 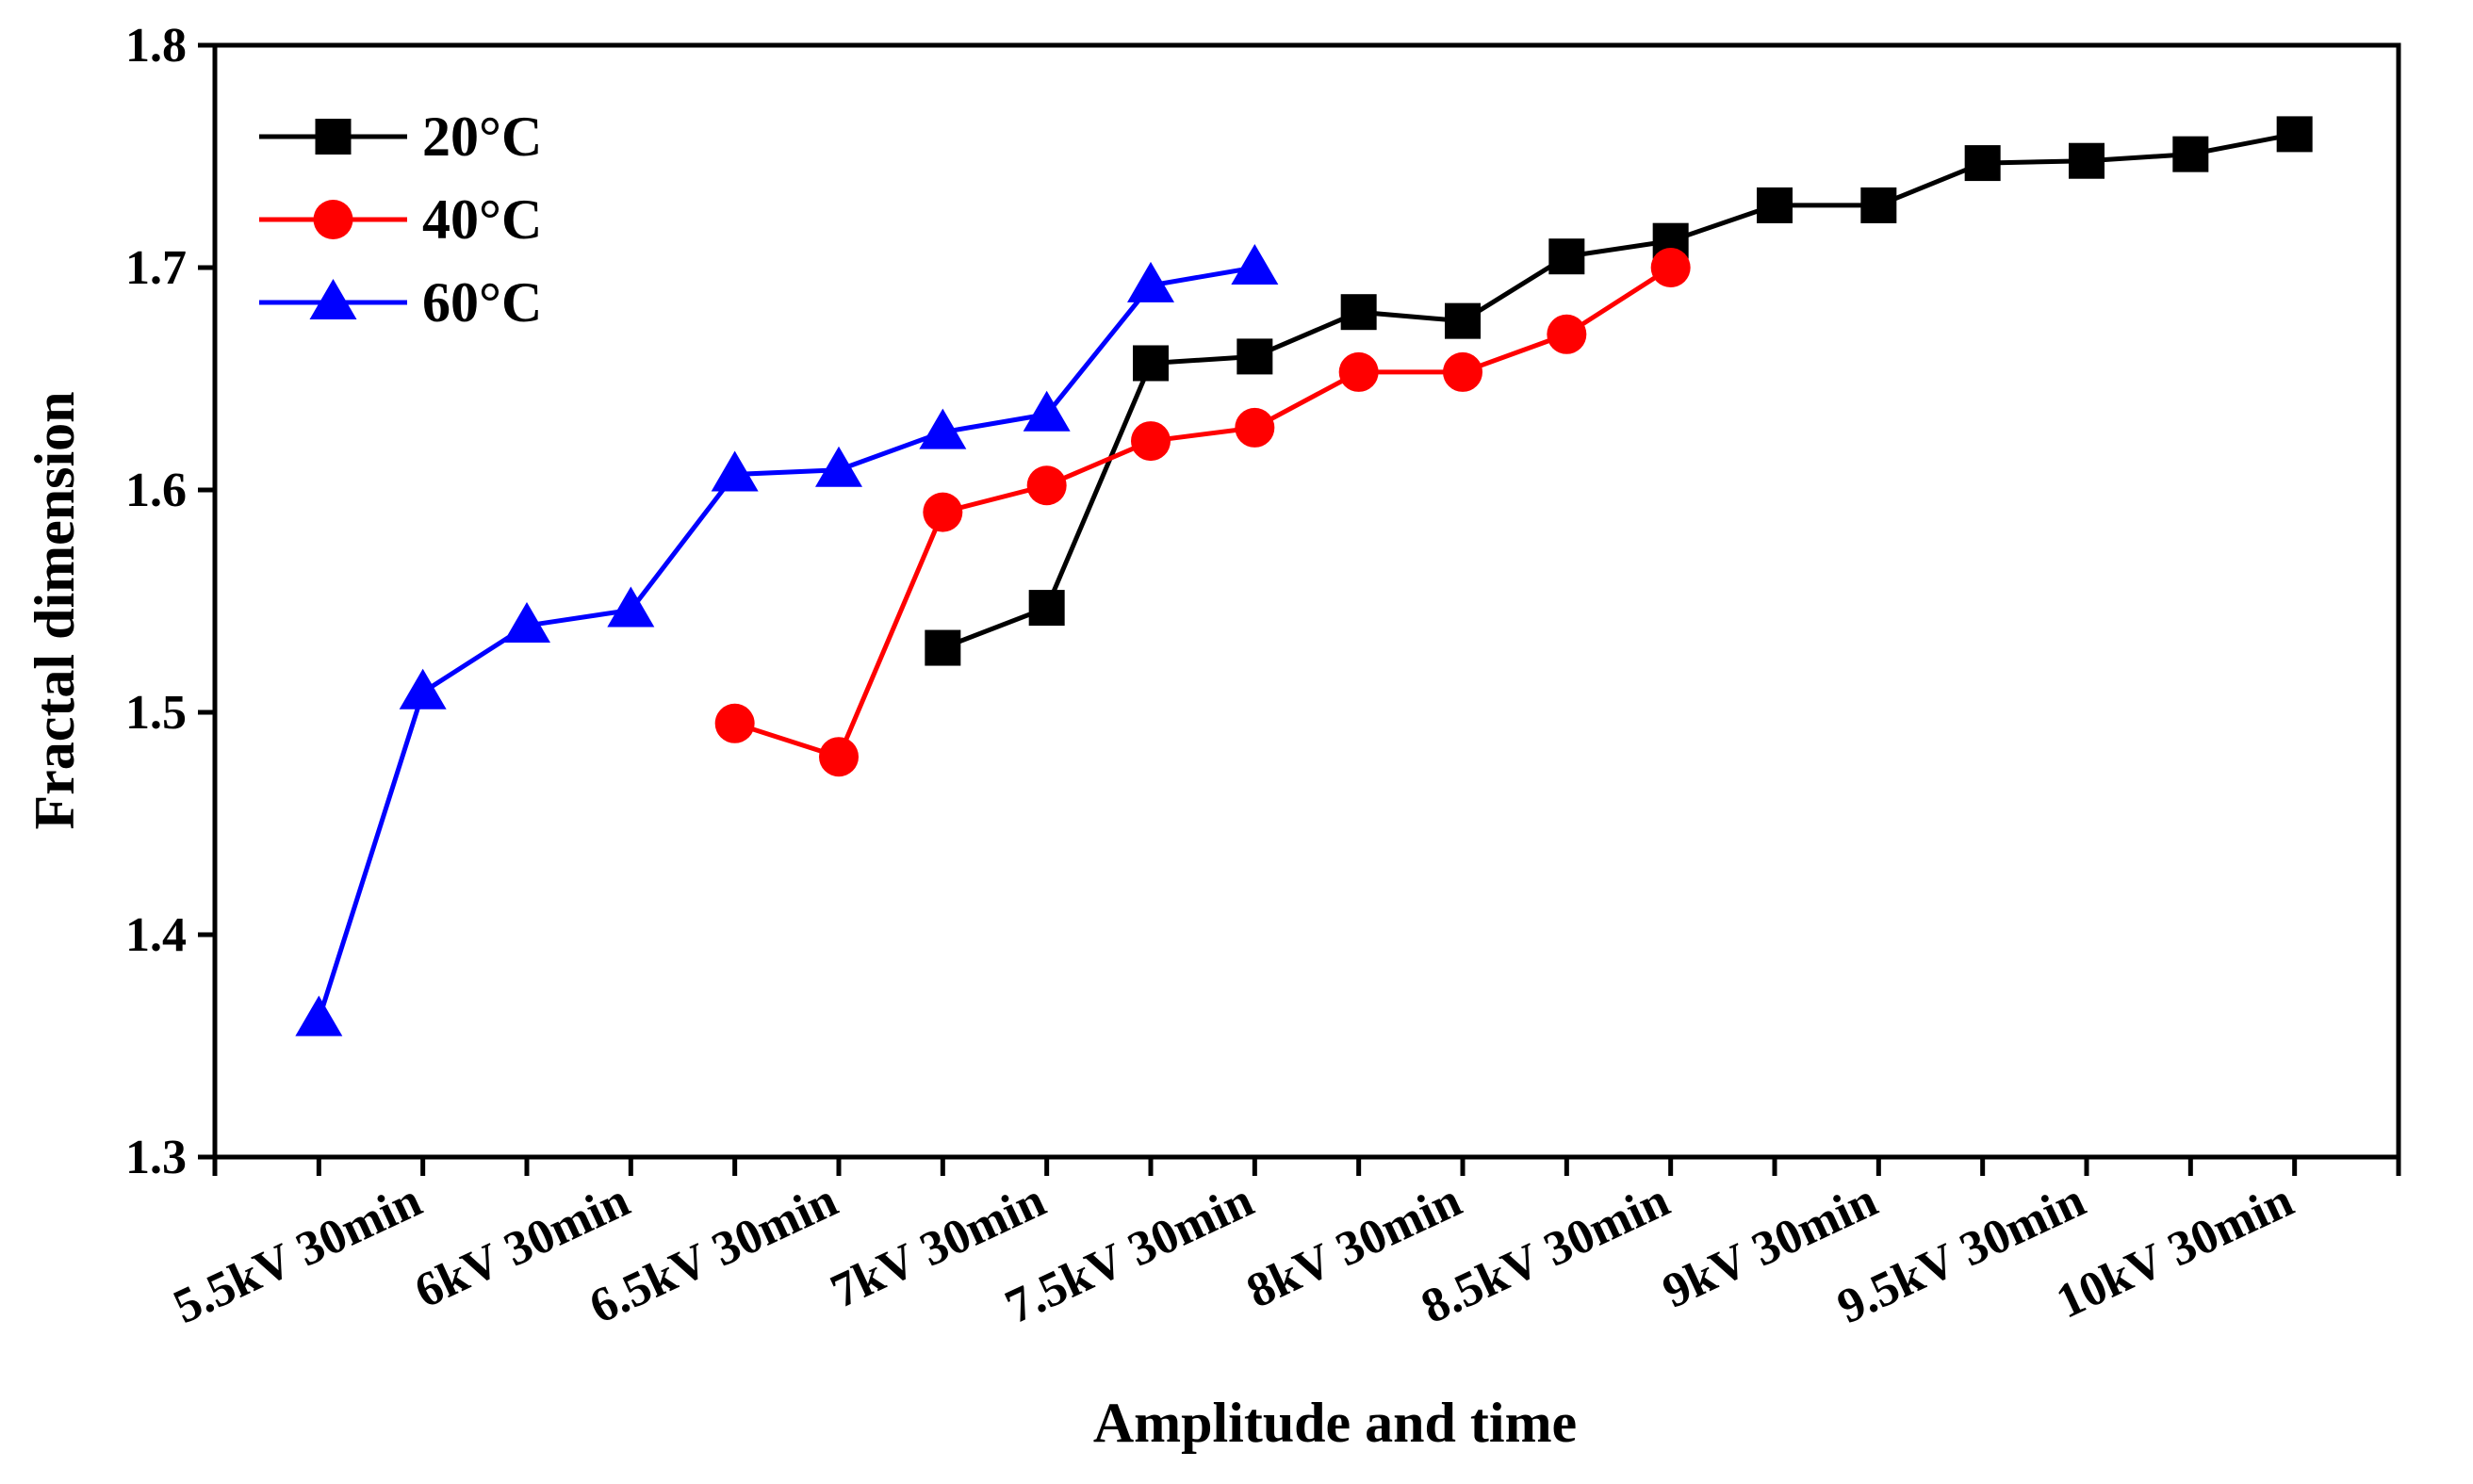 What do you see at coordinates (298, 1253) in the screenshot?
I see `x-tick-label: 5.5kV 30min` at bounding box center [298, 1253].